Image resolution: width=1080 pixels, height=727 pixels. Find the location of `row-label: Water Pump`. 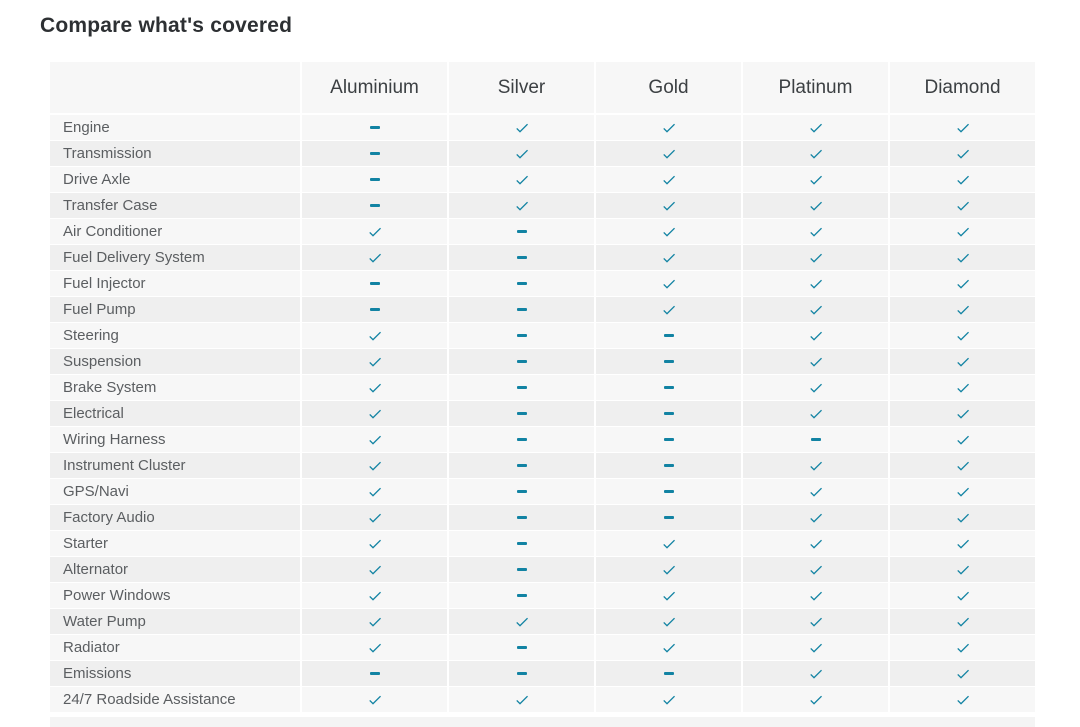

row-label: Water Pump is located at coordinates (175, 621).